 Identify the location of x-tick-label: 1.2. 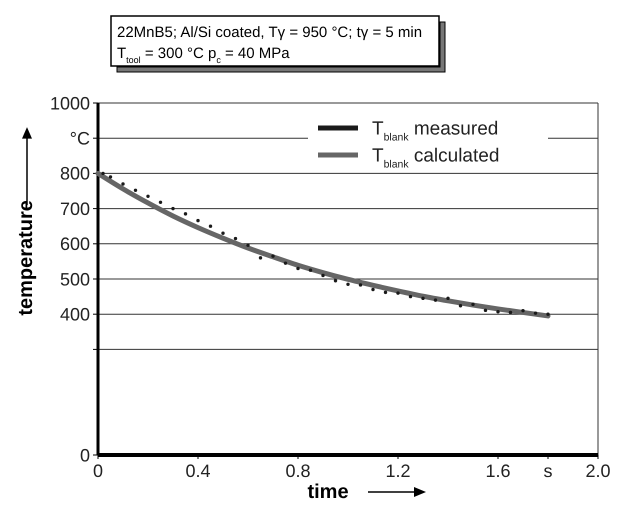
(398, 471).